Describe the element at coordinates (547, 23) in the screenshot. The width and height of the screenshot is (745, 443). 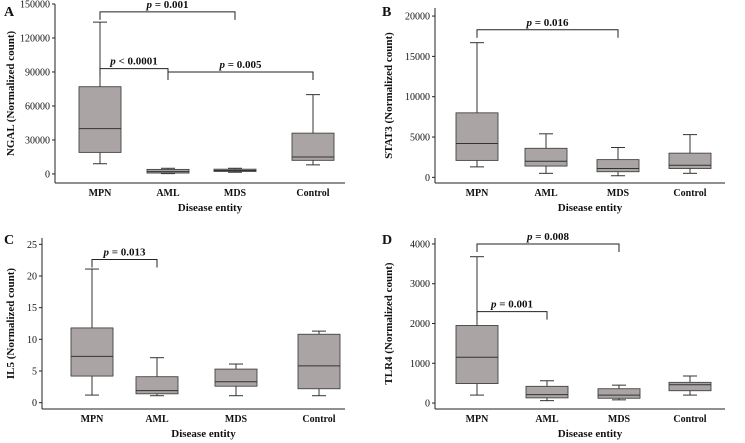
I see `p-value-label: p = 0.016` at that location.